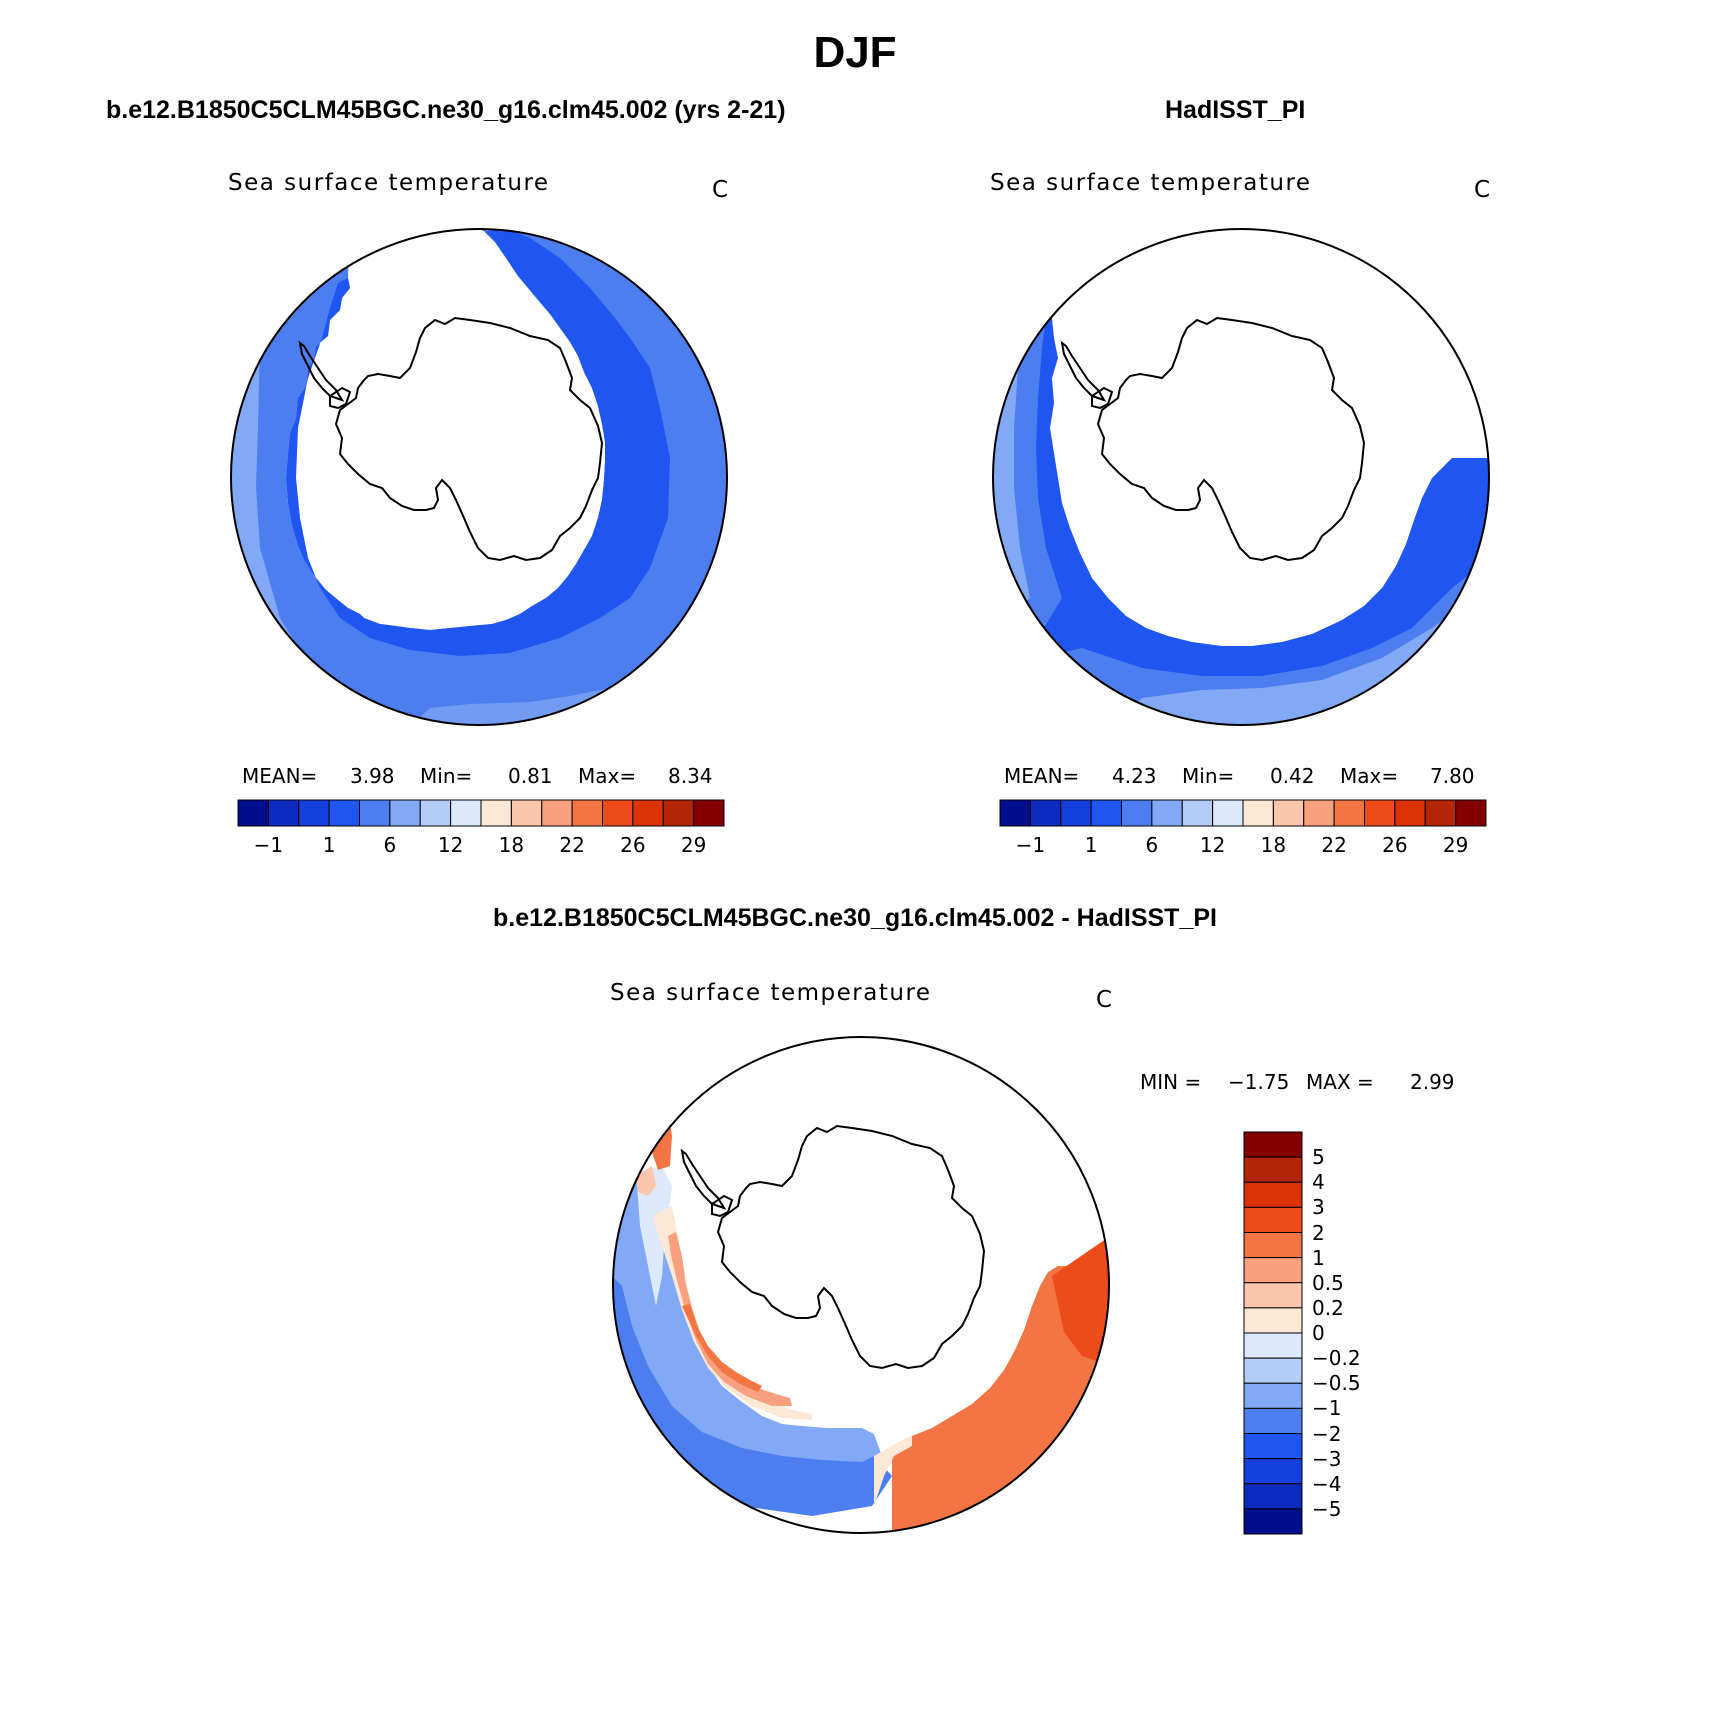 This screenshot has height=1716, width=1710. What do you see at coordinates (1273, 845) in the screenshot?
I see `panel2-cb-tick: 18` at bounding box center [1273, 845].